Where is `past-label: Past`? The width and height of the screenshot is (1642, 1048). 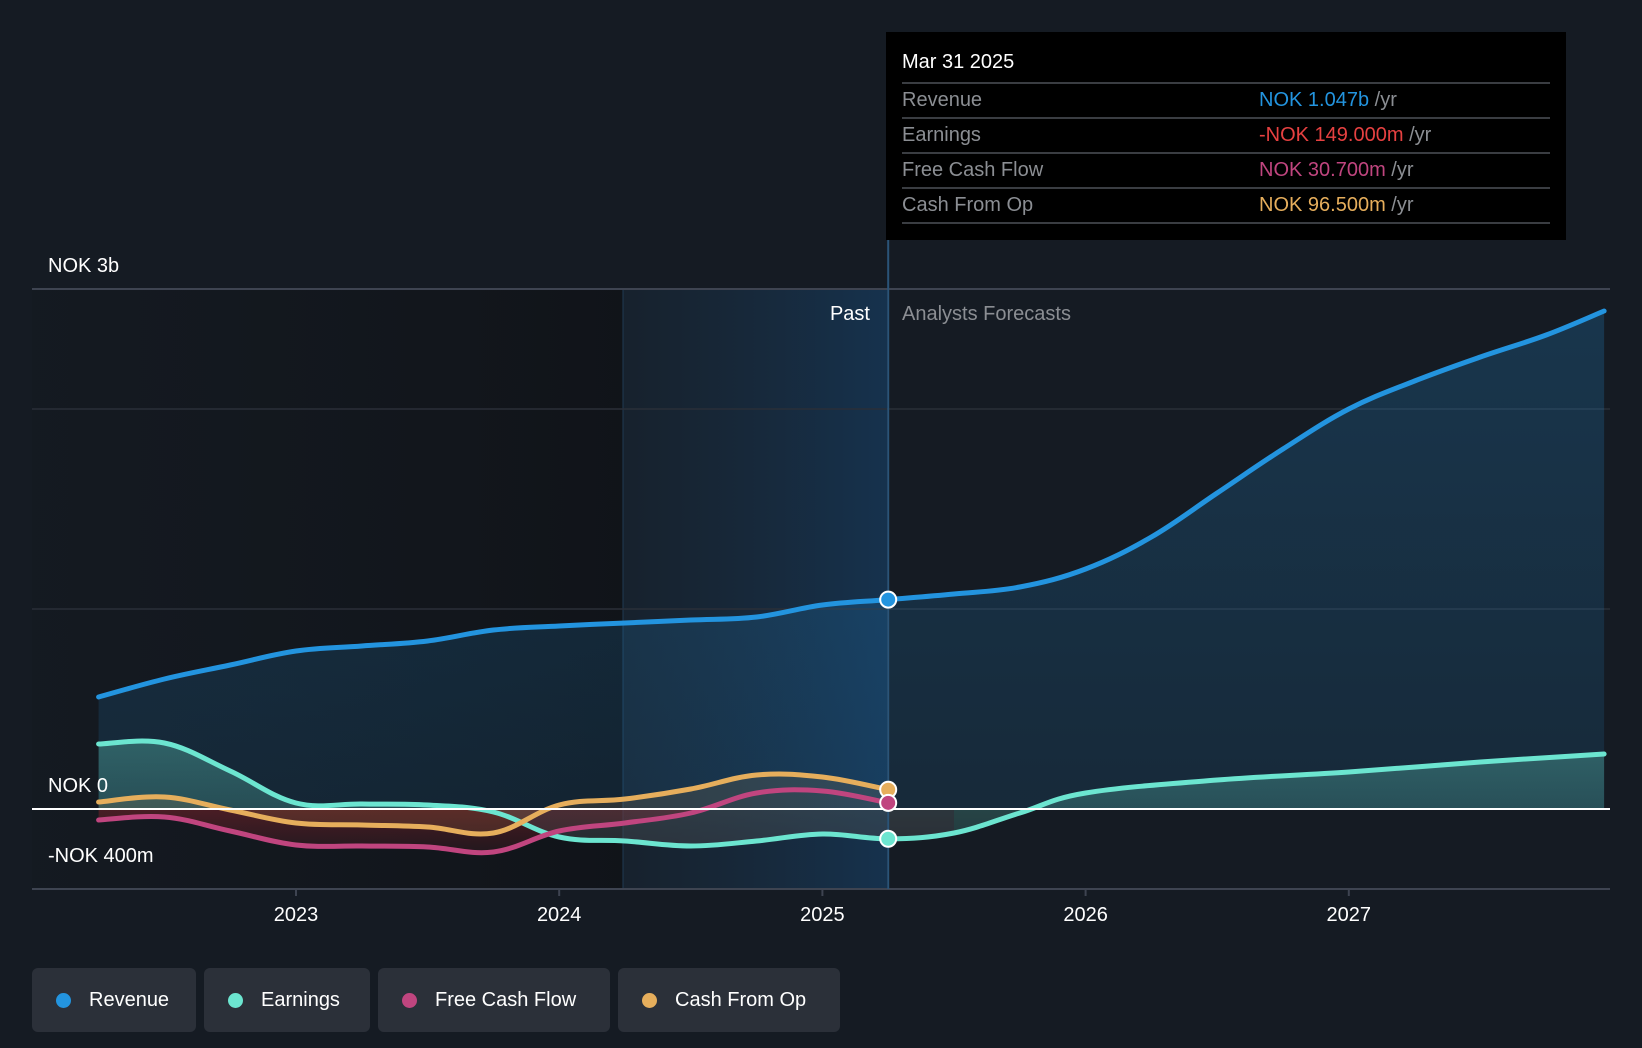 past-label: Past is located at coordinates (850, 314).